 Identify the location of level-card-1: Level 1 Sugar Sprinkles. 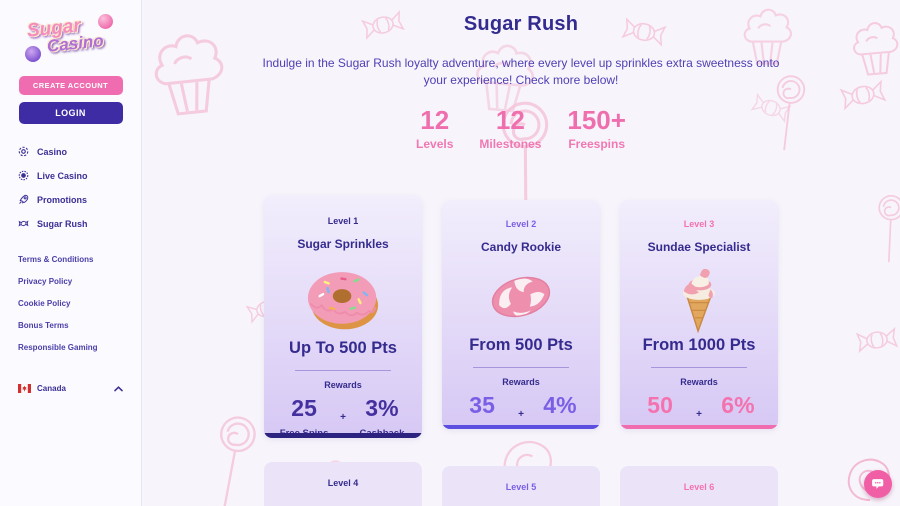
(343, 317).